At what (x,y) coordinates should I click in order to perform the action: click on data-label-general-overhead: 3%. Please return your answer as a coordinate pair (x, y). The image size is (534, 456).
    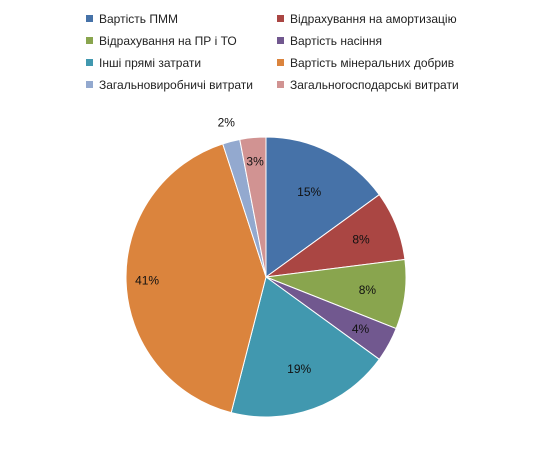
    Looking at the image, I should click on (255, 161).